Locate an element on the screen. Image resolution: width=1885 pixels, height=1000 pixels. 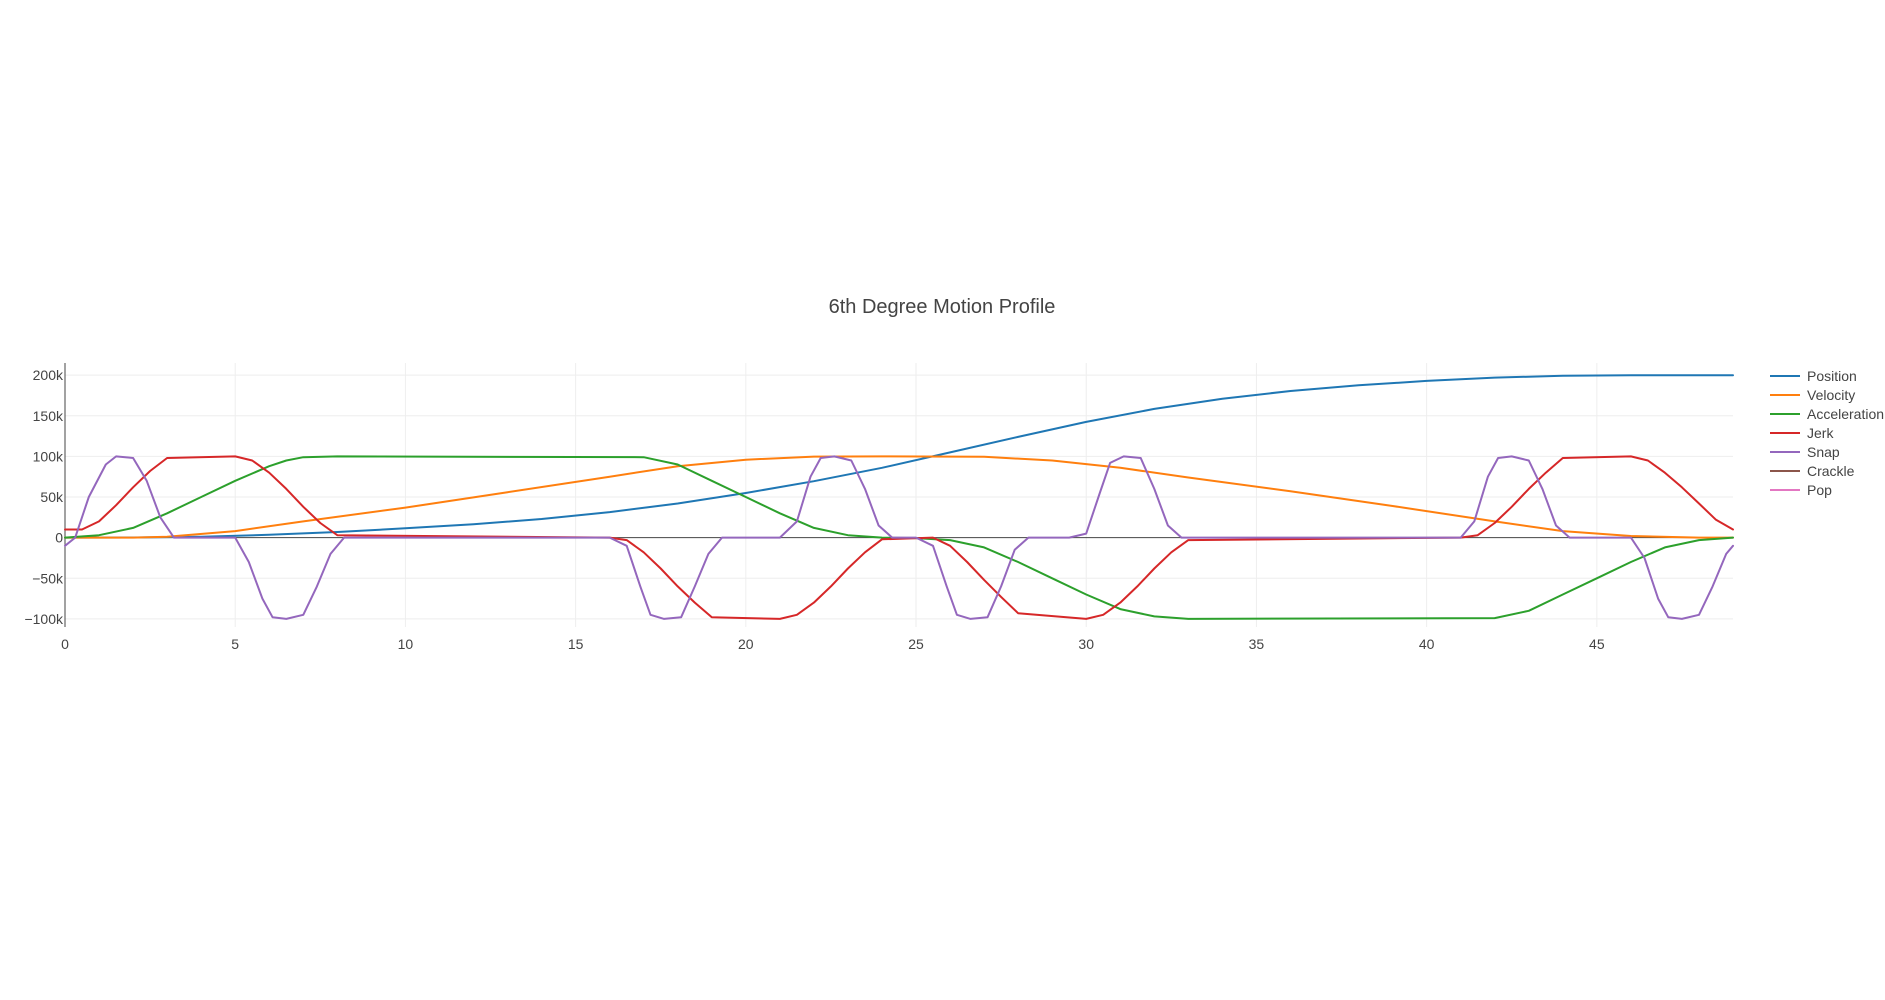
legend-item-crackle: Crackle is located at coordinates (1812, 471).